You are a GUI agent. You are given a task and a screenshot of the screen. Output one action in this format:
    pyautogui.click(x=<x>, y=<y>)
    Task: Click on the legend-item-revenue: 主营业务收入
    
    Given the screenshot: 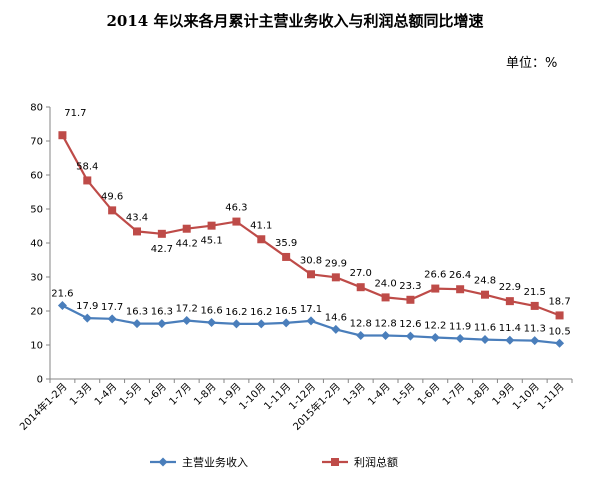 What is the action you would take?
    pyautogui.click(x=199, y=462)
    